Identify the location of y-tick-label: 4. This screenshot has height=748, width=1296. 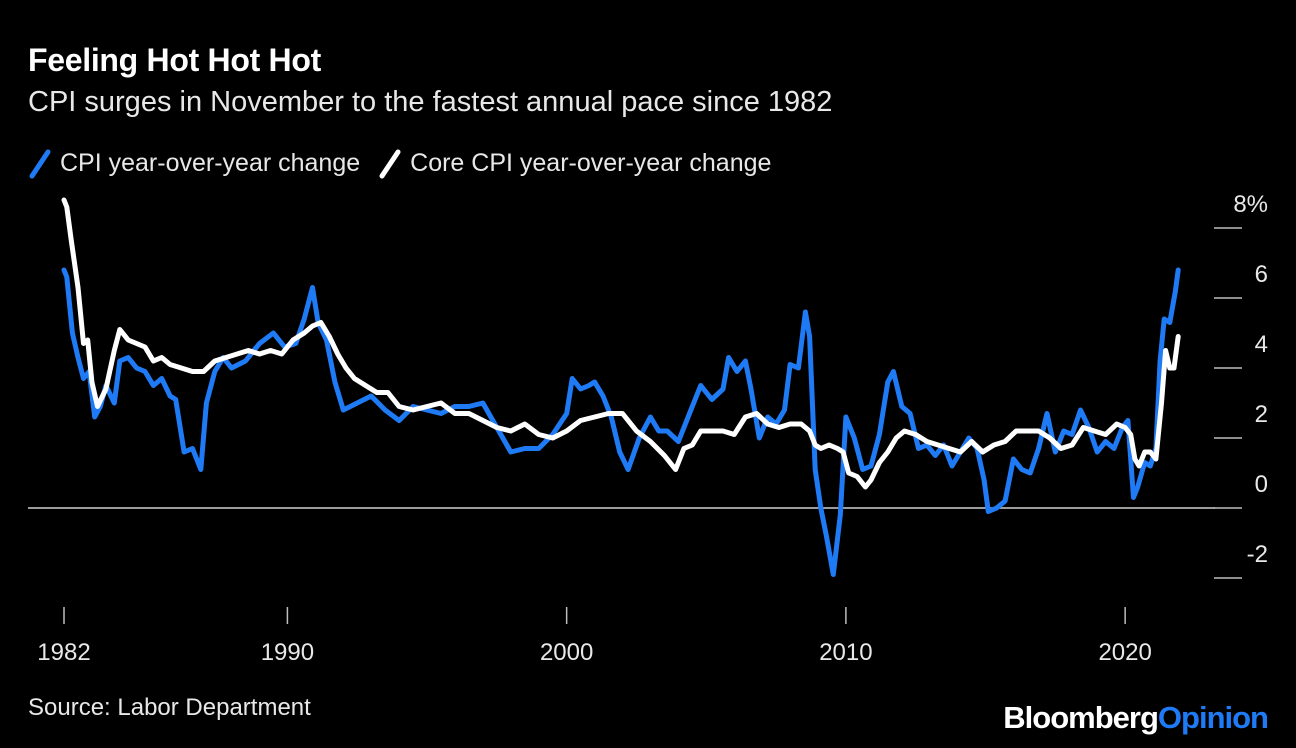
(1261, 344).